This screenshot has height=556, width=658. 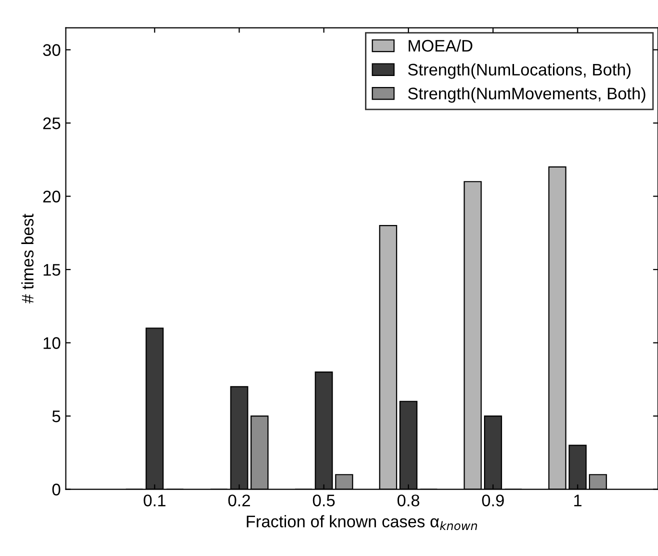 What do you see at coordinates (527, 95) in the screenshot?
I see `legend-label: Strength(NumMovements, Both)` at bounding box center [527, 95].